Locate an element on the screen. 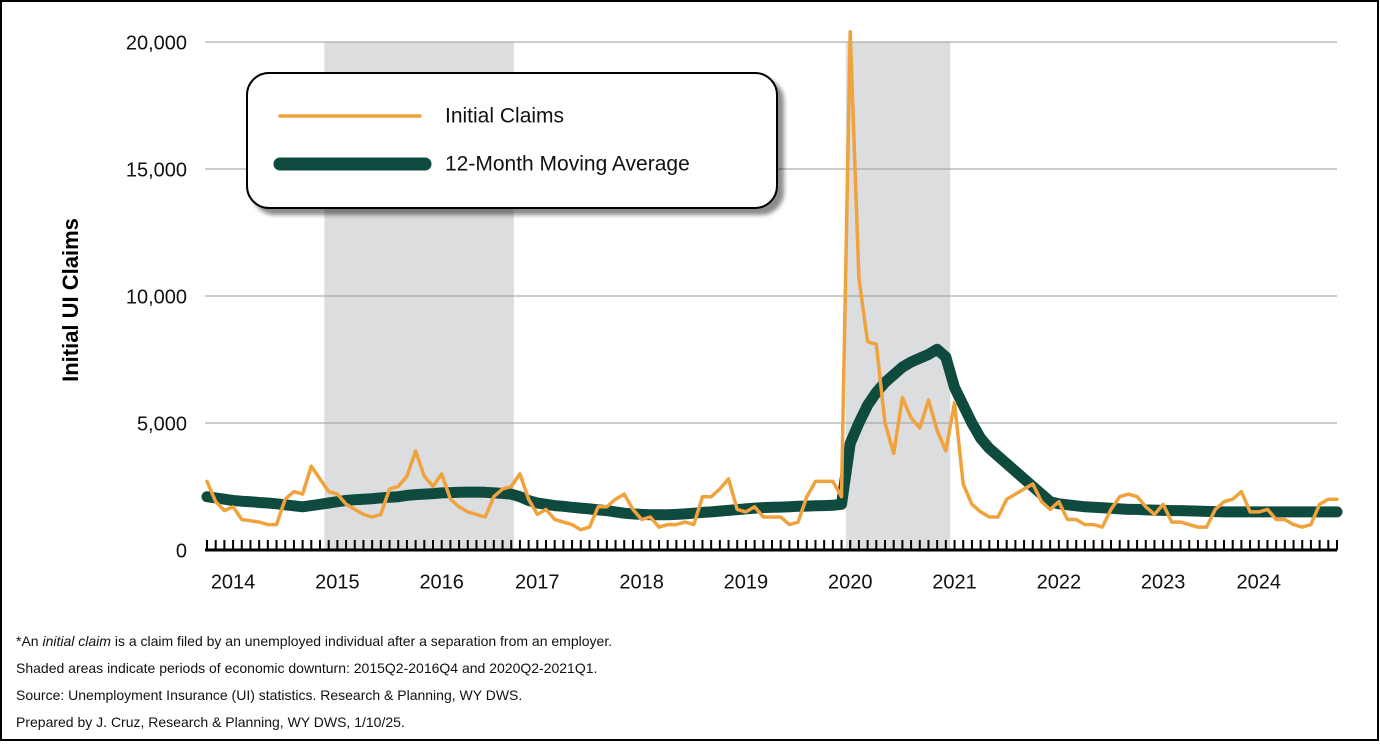 Image resolution: width=1380 pixels, height=747 pixels. y-tick-label: 20,000 is located at coordinates (156, 43).